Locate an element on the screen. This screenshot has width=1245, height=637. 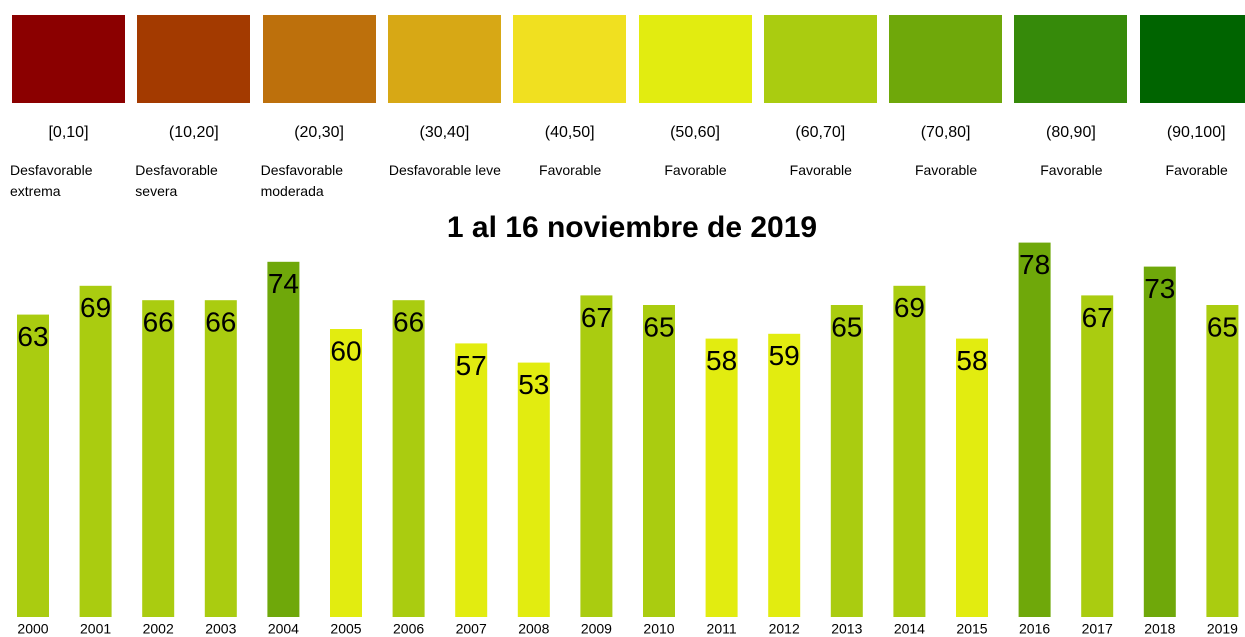
legend-range: (30,40] is located at coordinates (444, 132).